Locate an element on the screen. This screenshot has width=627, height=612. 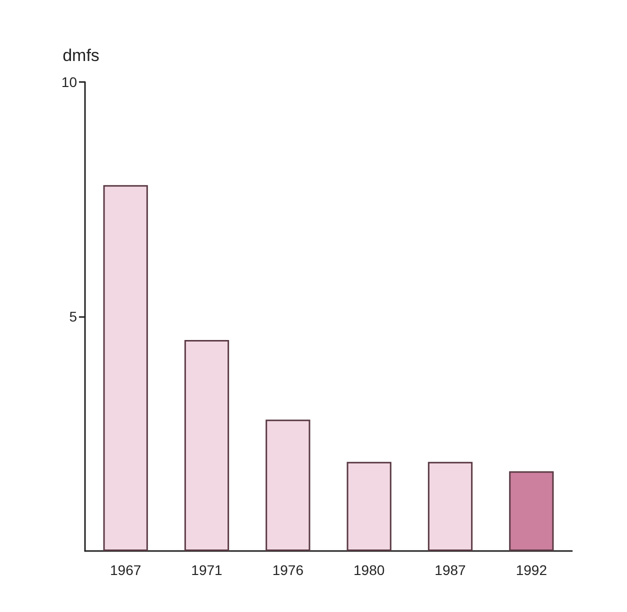
x-tick-label: 1971 is located at coordinates (207, 570).